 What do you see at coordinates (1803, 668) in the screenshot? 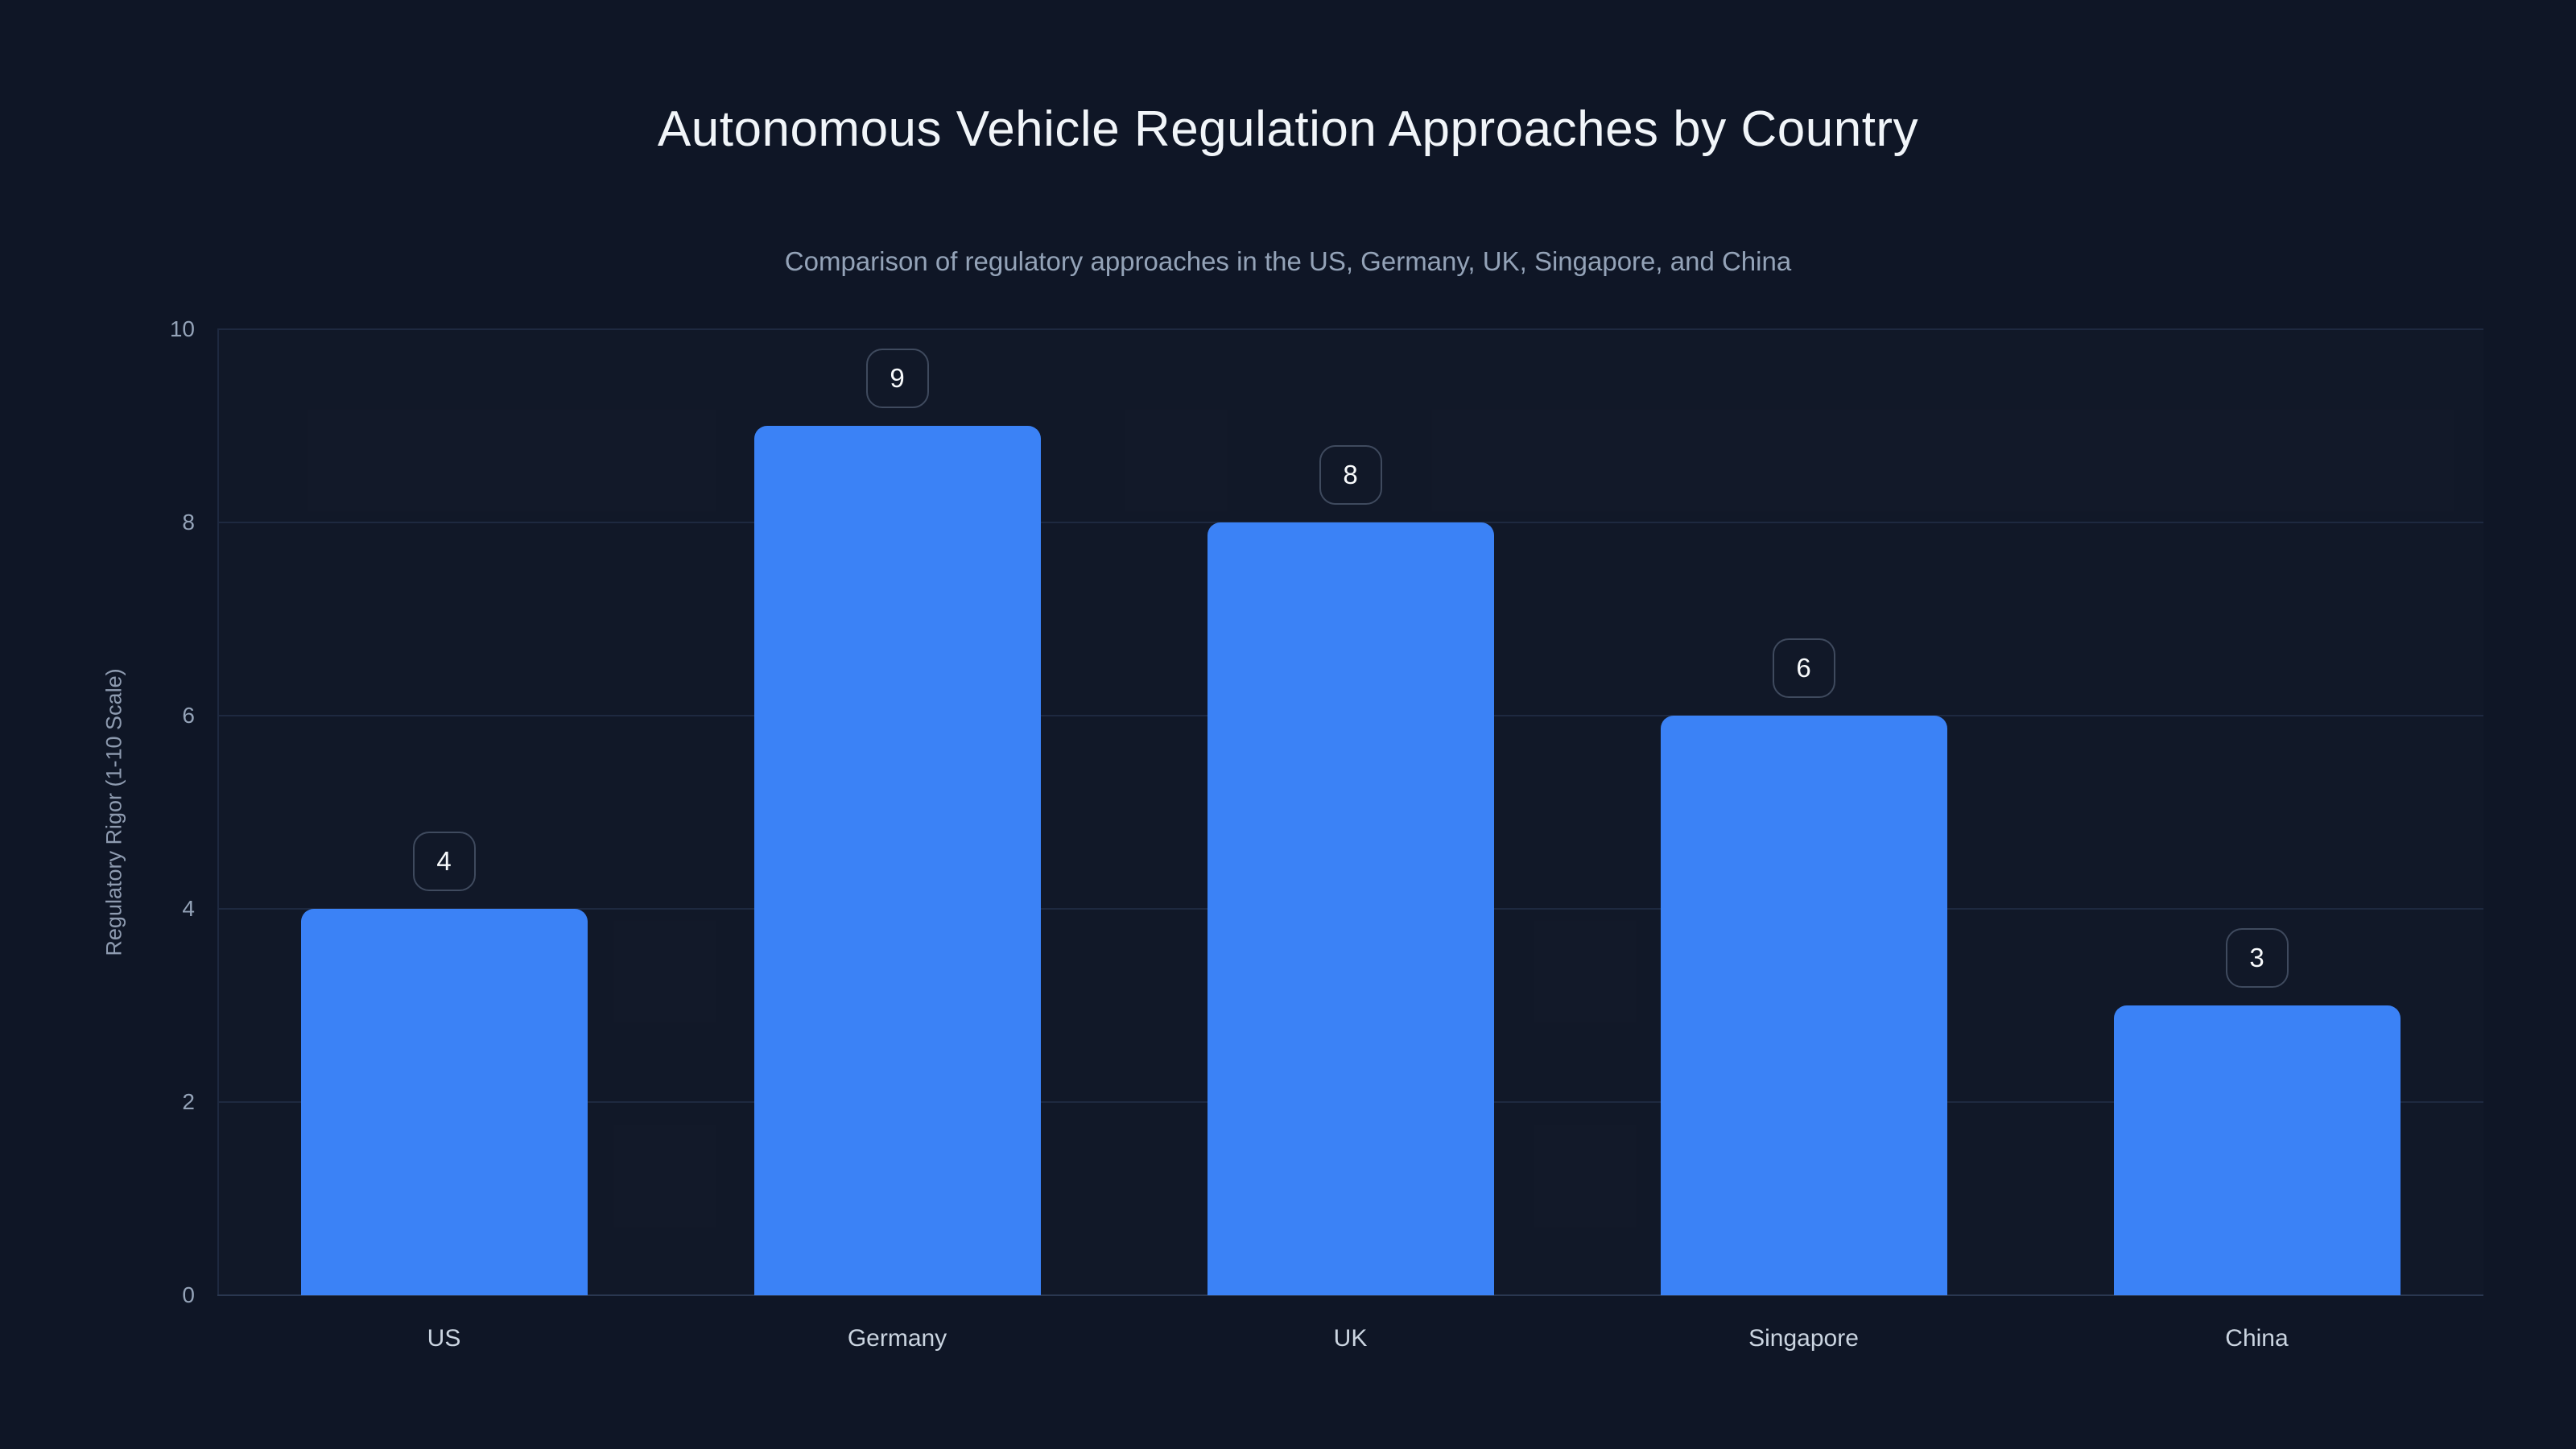
I see `value-badge-singapore: 6` at bounding box center [1803, 668].